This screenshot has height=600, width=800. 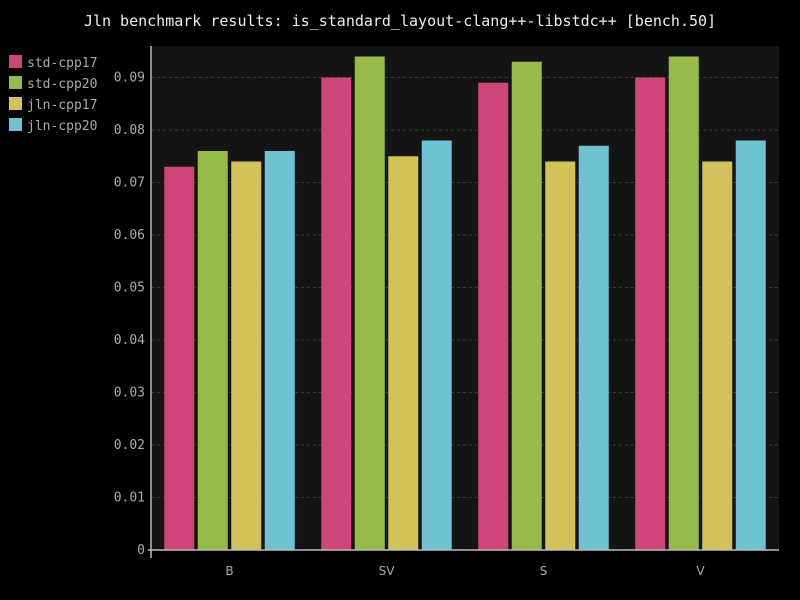 I want to click on x-tick-label: S, so click(x=544, y=571).